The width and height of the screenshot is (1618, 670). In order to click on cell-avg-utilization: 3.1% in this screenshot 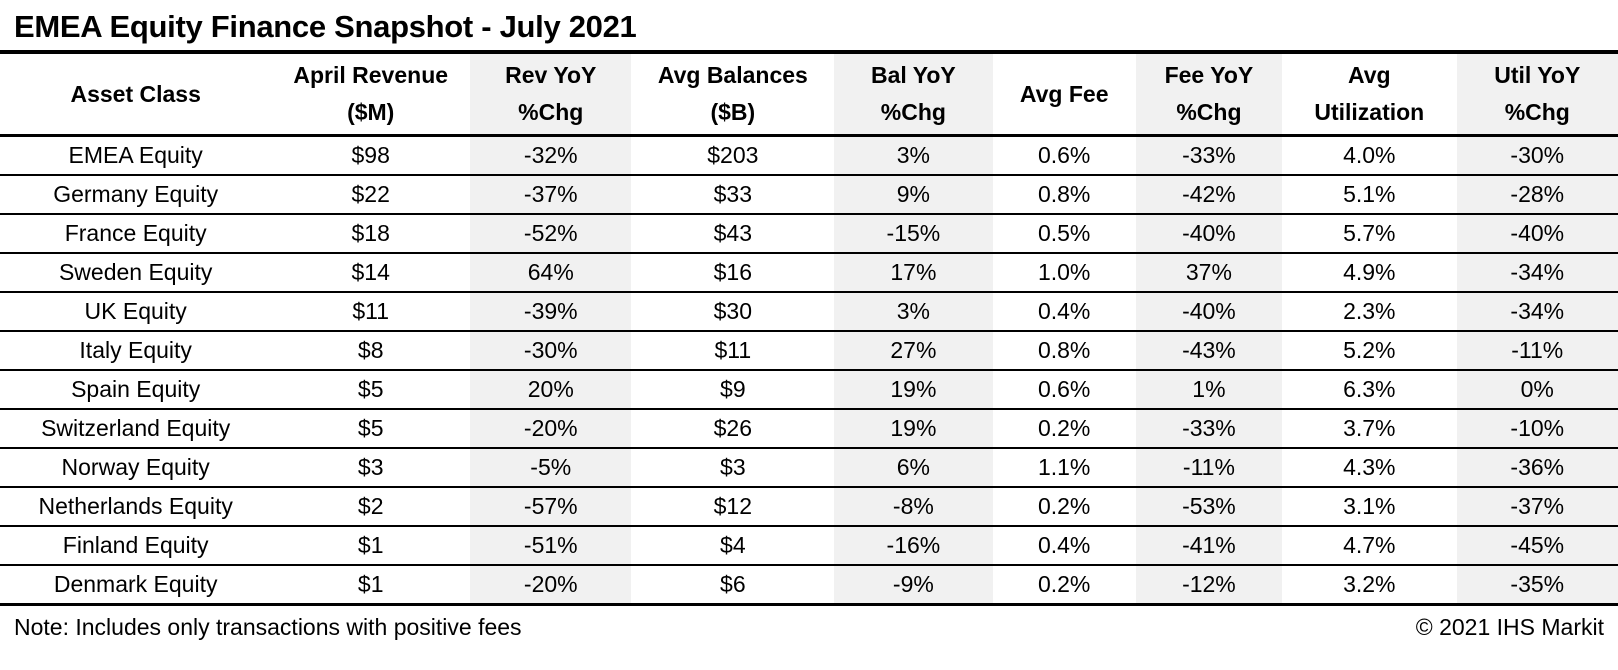, I will do `click(1369, 507)`.